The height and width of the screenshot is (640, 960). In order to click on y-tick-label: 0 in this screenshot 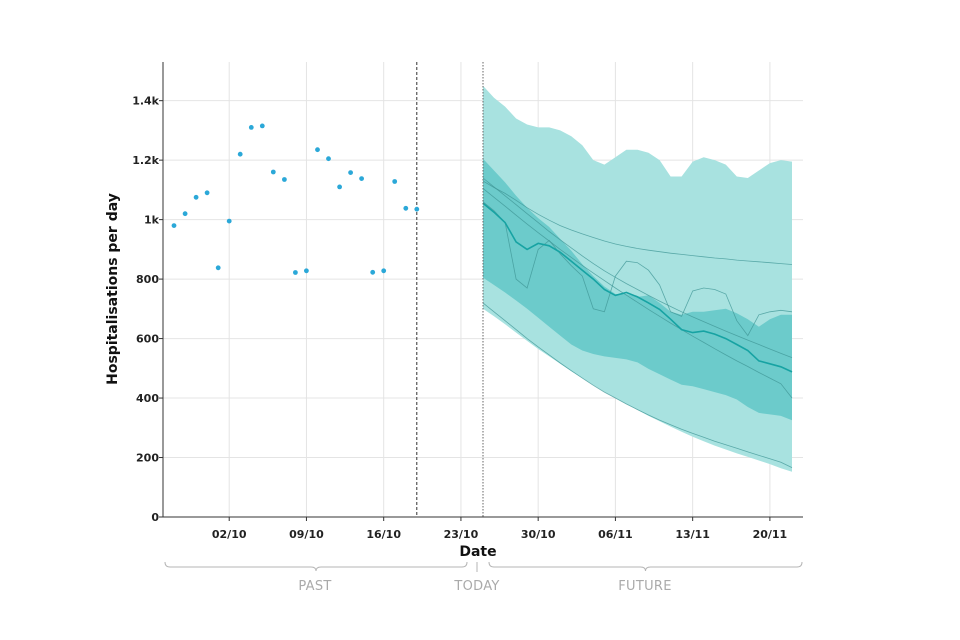, I will do `click(155, 517)`.